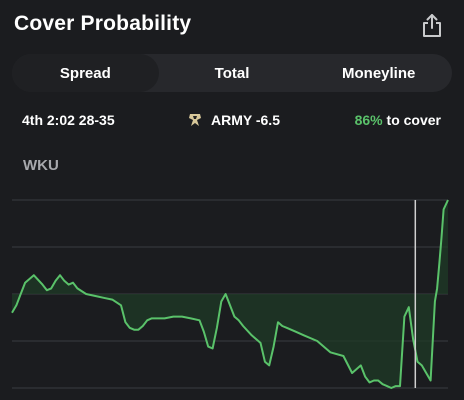  I want to click on game-clock-score: 4th 2:02 28-35, so click(68, 120).